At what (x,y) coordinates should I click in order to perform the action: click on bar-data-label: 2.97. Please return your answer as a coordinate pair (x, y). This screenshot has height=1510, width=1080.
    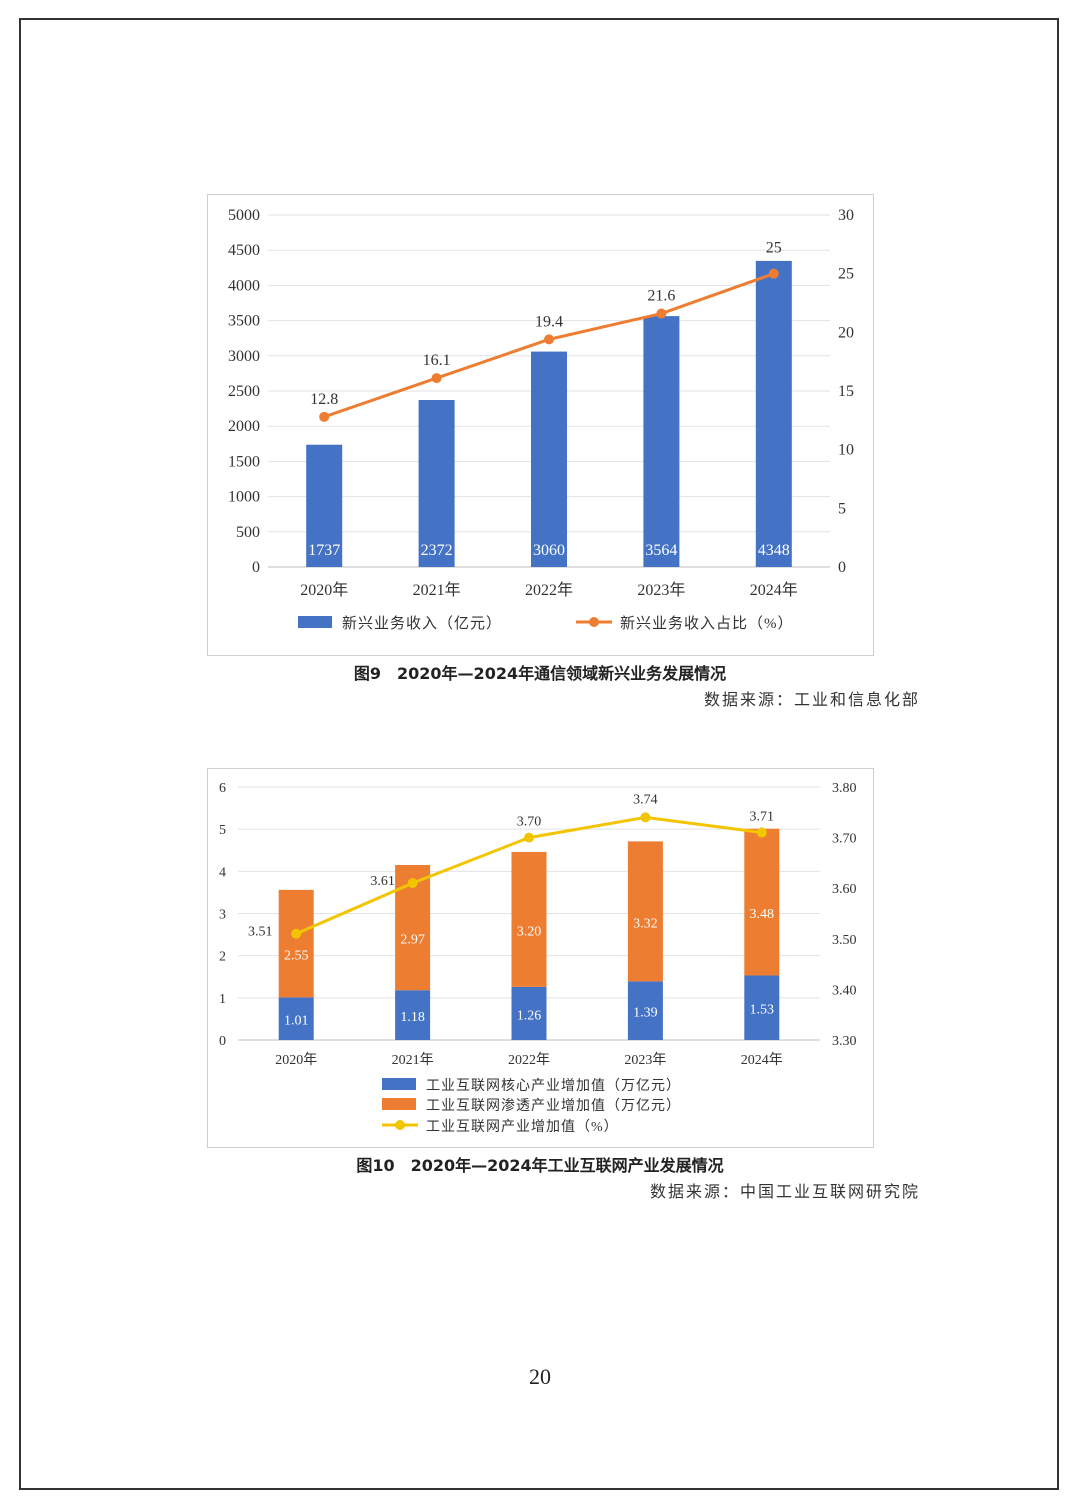
    Looking at the image, I should click on (412, 940).